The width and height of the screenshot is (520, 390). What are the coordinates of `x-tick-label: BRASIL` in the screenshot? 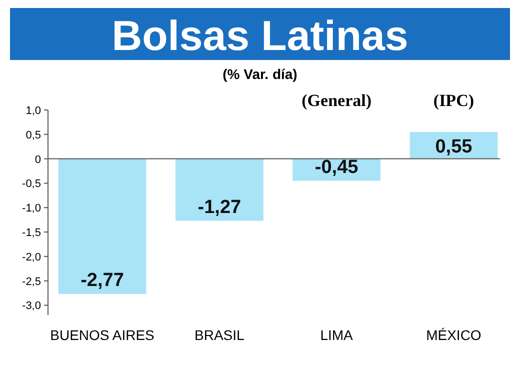 It's located at (219, 335).